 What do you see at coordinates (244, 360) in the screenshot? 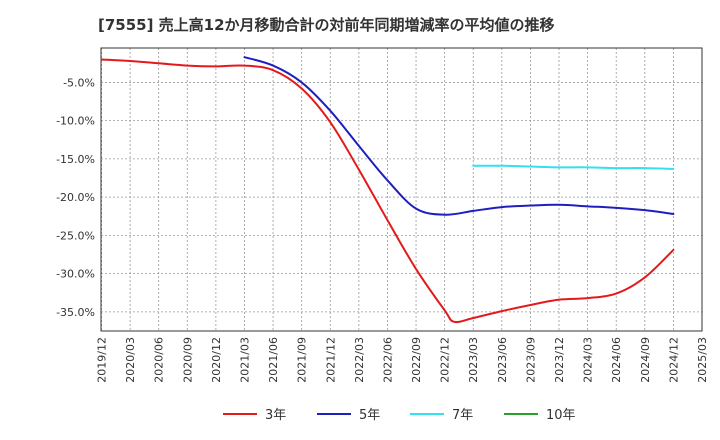
I see `x-tick-label: 2021/03` at bounding box center [244, 360].